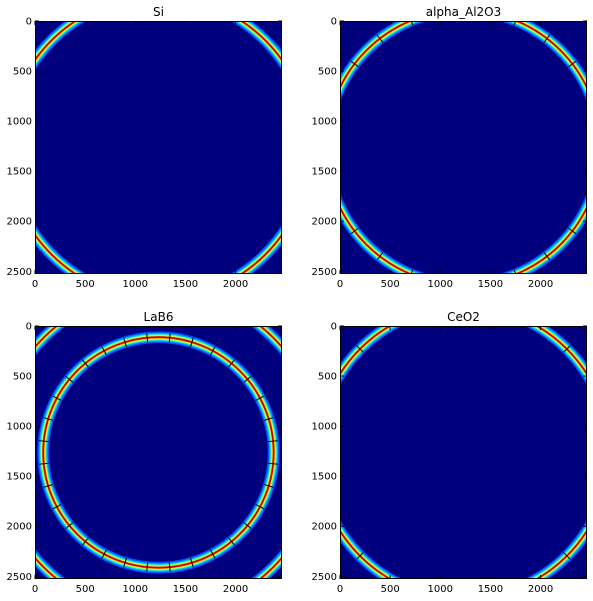 The width and height of the screenshot is (593, 601). What do you see at coordinates (158, 12) in the screenshot?
I see `panel-title: Si` at bounding box center [158, 12].